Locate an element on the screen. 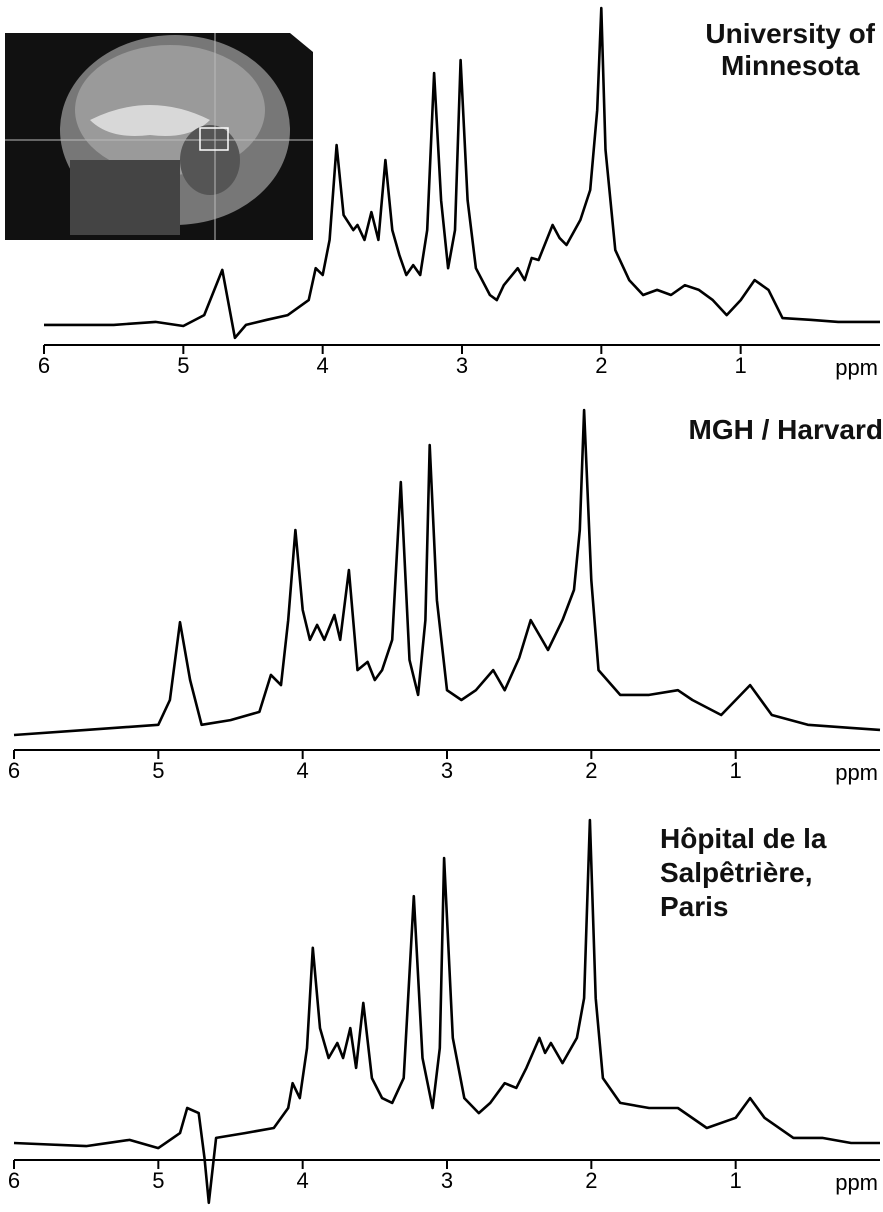  panel-title: Hôpital de la Salpêtrière, Paris is located at coordinates (743, 872).